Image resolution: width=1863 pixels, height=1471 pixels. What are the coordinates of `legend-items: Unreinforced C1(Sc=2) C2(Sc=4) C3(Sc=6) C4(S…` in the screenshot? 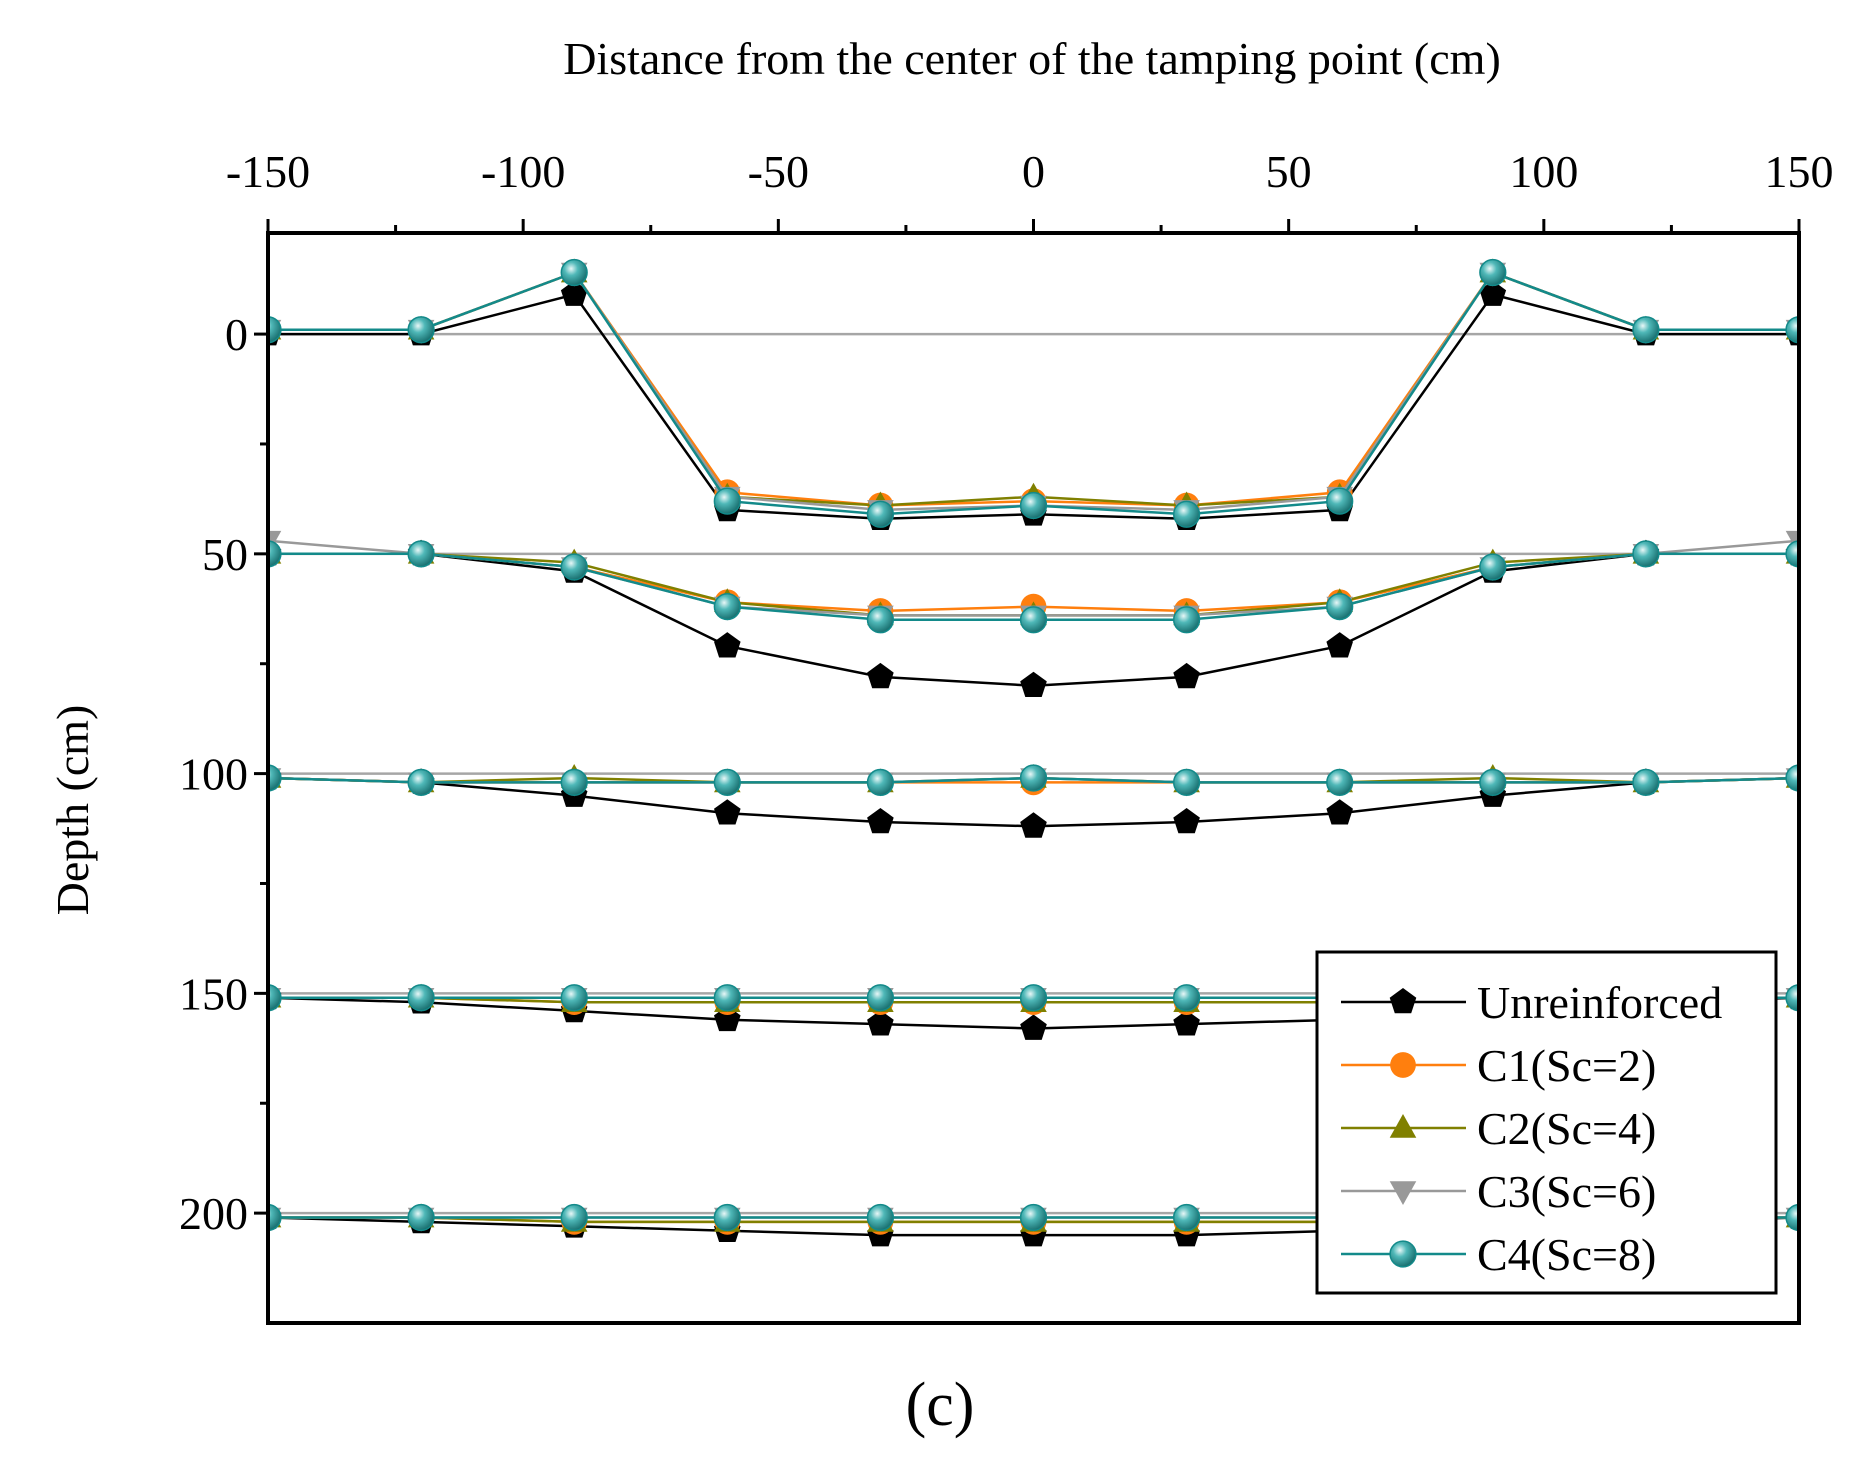 It's located at (1531, 1128).